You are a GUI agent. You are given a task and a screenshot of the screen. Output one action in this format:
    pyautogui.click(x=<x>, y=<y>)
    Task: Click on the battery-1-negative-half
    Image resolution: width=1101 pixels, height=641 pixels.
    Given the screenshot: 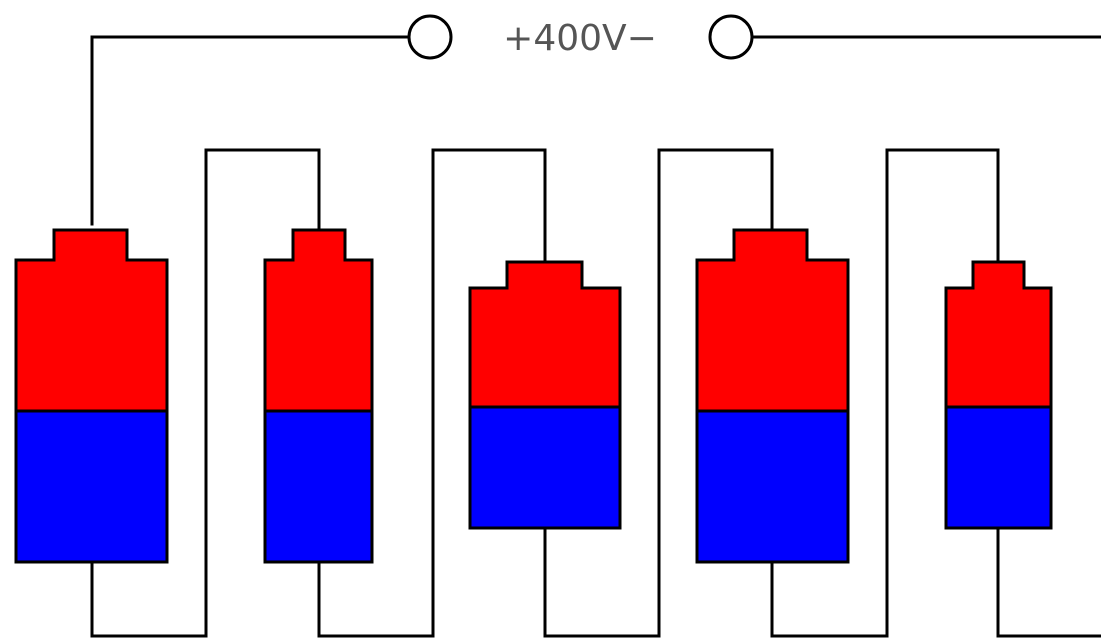 What is the action you would take?
    pyautogui.click(x=91, y=486)
    